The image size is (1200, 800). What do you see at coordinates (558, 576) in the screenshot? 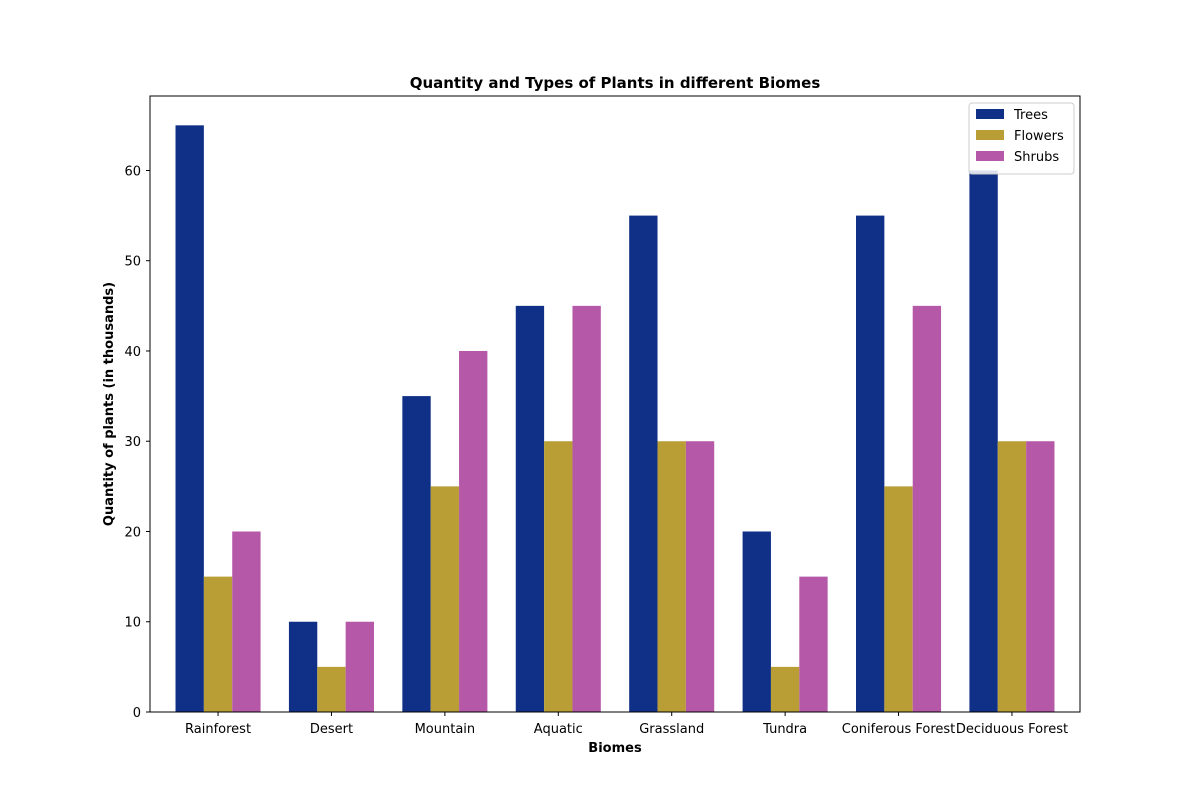
I see `bar-flowers-aquatic` at bounding box center [558, 576].